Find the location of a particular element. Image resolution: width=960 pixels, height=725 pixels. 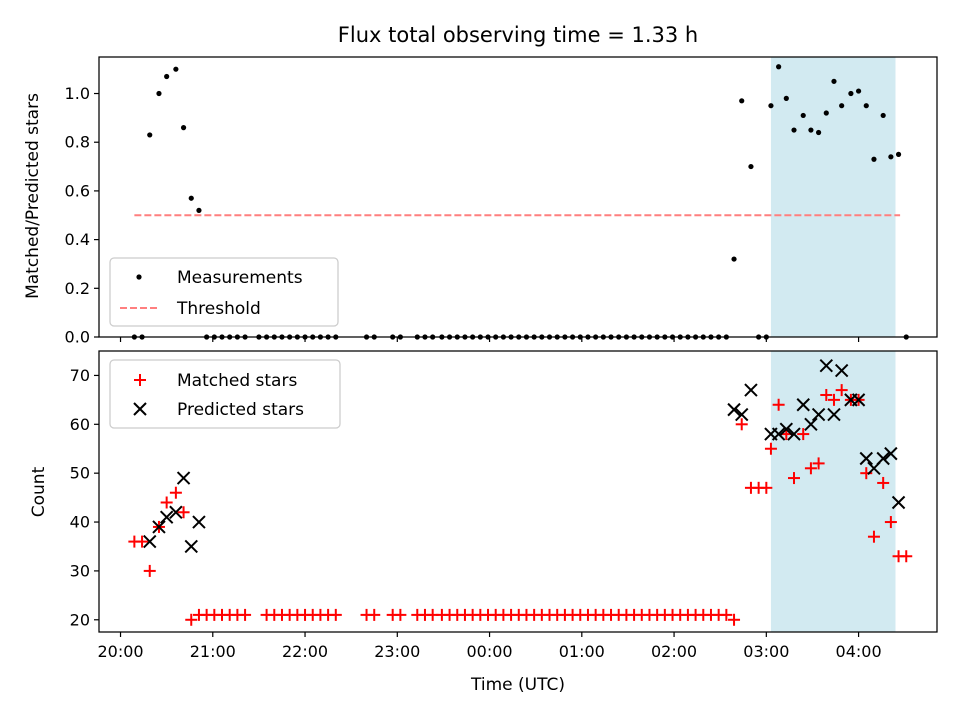

x-tick-label: 22:00 is located at coordinates (305, 651).